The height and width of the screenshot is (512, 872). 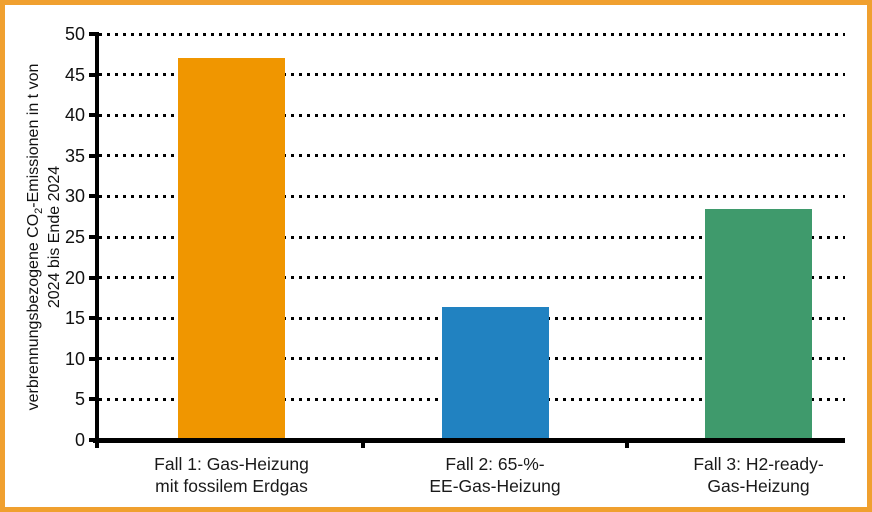 What do you see at coordinates (74, 196) in the screenshot?
I see `y-tick-label-30: 30` at bounding box center [74, 196].